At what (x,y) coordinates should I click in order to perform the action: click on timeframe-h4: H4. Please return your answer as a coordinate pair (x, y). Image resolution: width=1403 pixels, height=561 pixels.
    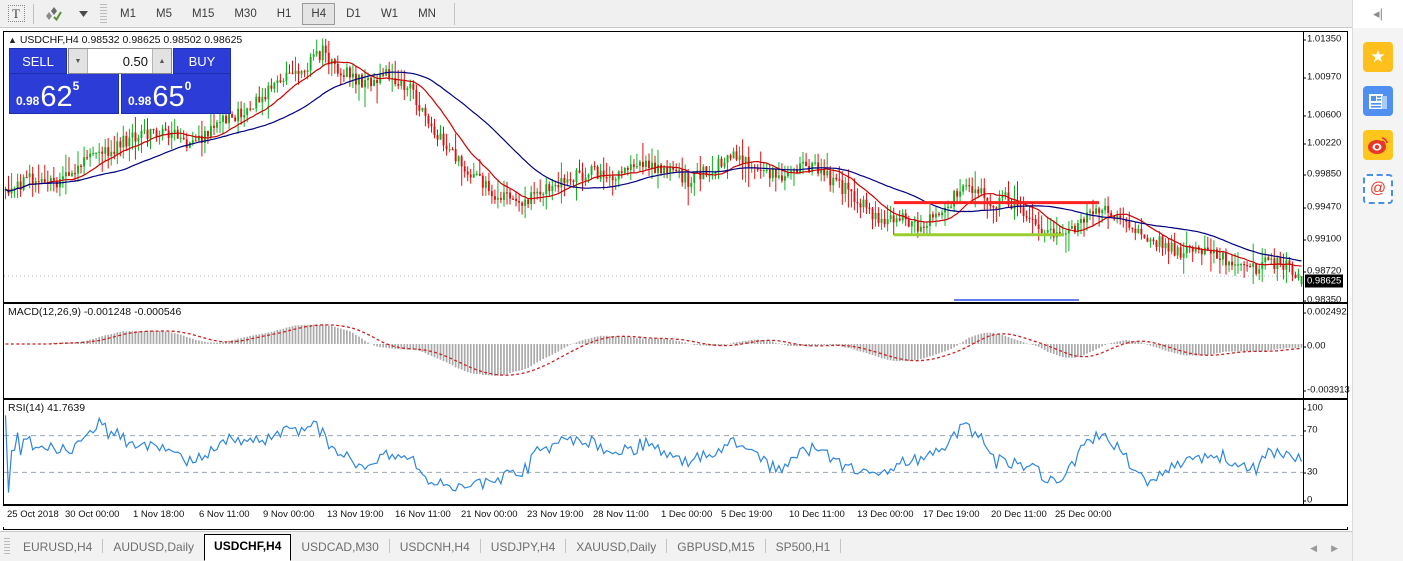
    Looking at the image, I should click on (319, 13).